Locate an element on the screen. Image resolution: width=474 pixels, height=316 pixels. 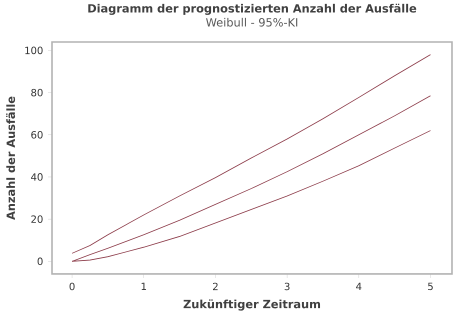
chart-title: Diagramm der prognostizierten Anzahl der Ausfälle is located at coordinates (252, 9).